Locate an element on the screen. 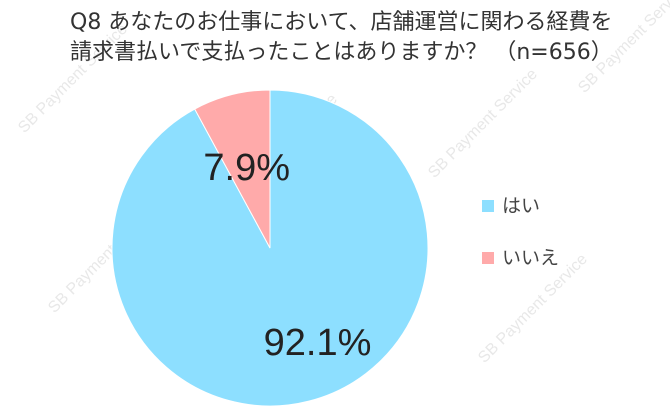 The width and height of the screenshot is (670, 417). pie-data-label-yes: 92.1% is located at coordinates (318, 343).